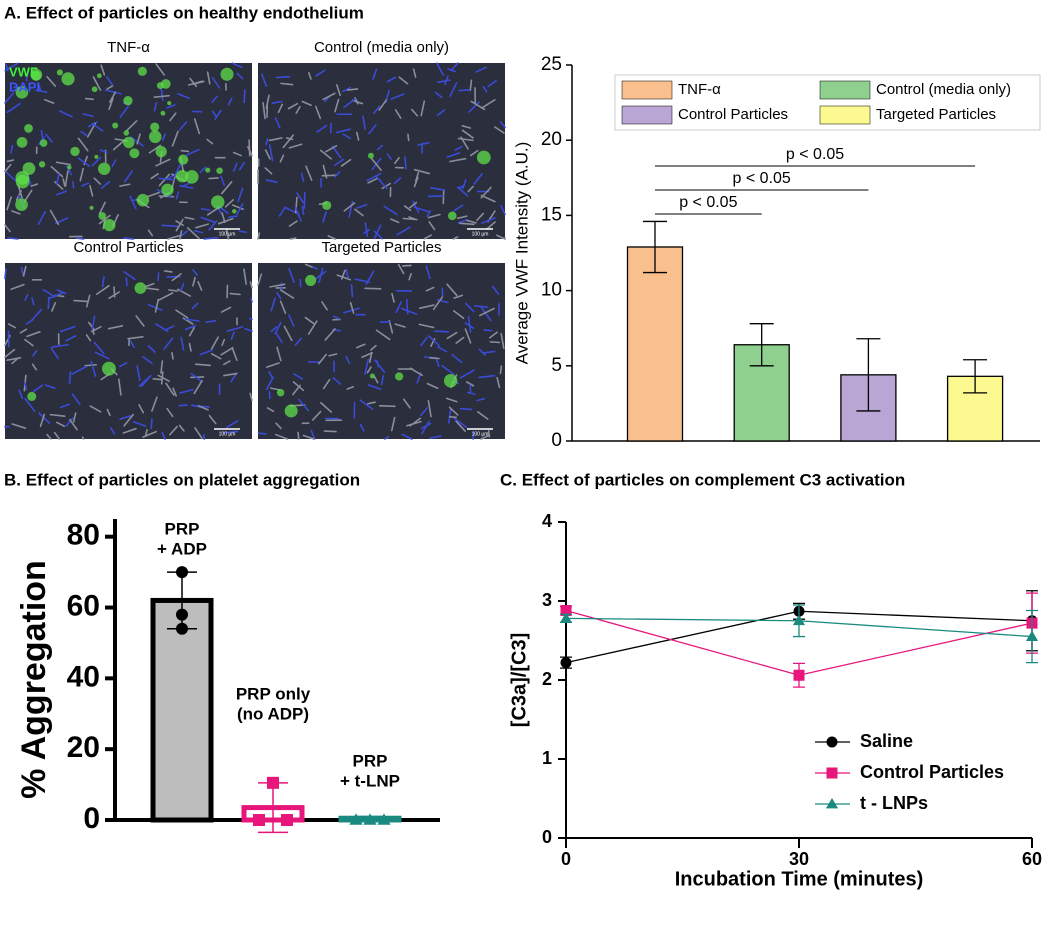 This screenshot has width=1050, height=925. Describe the element at coordinates (273, 693) in the screenshot. I see `category-label: PRP only` at that location.